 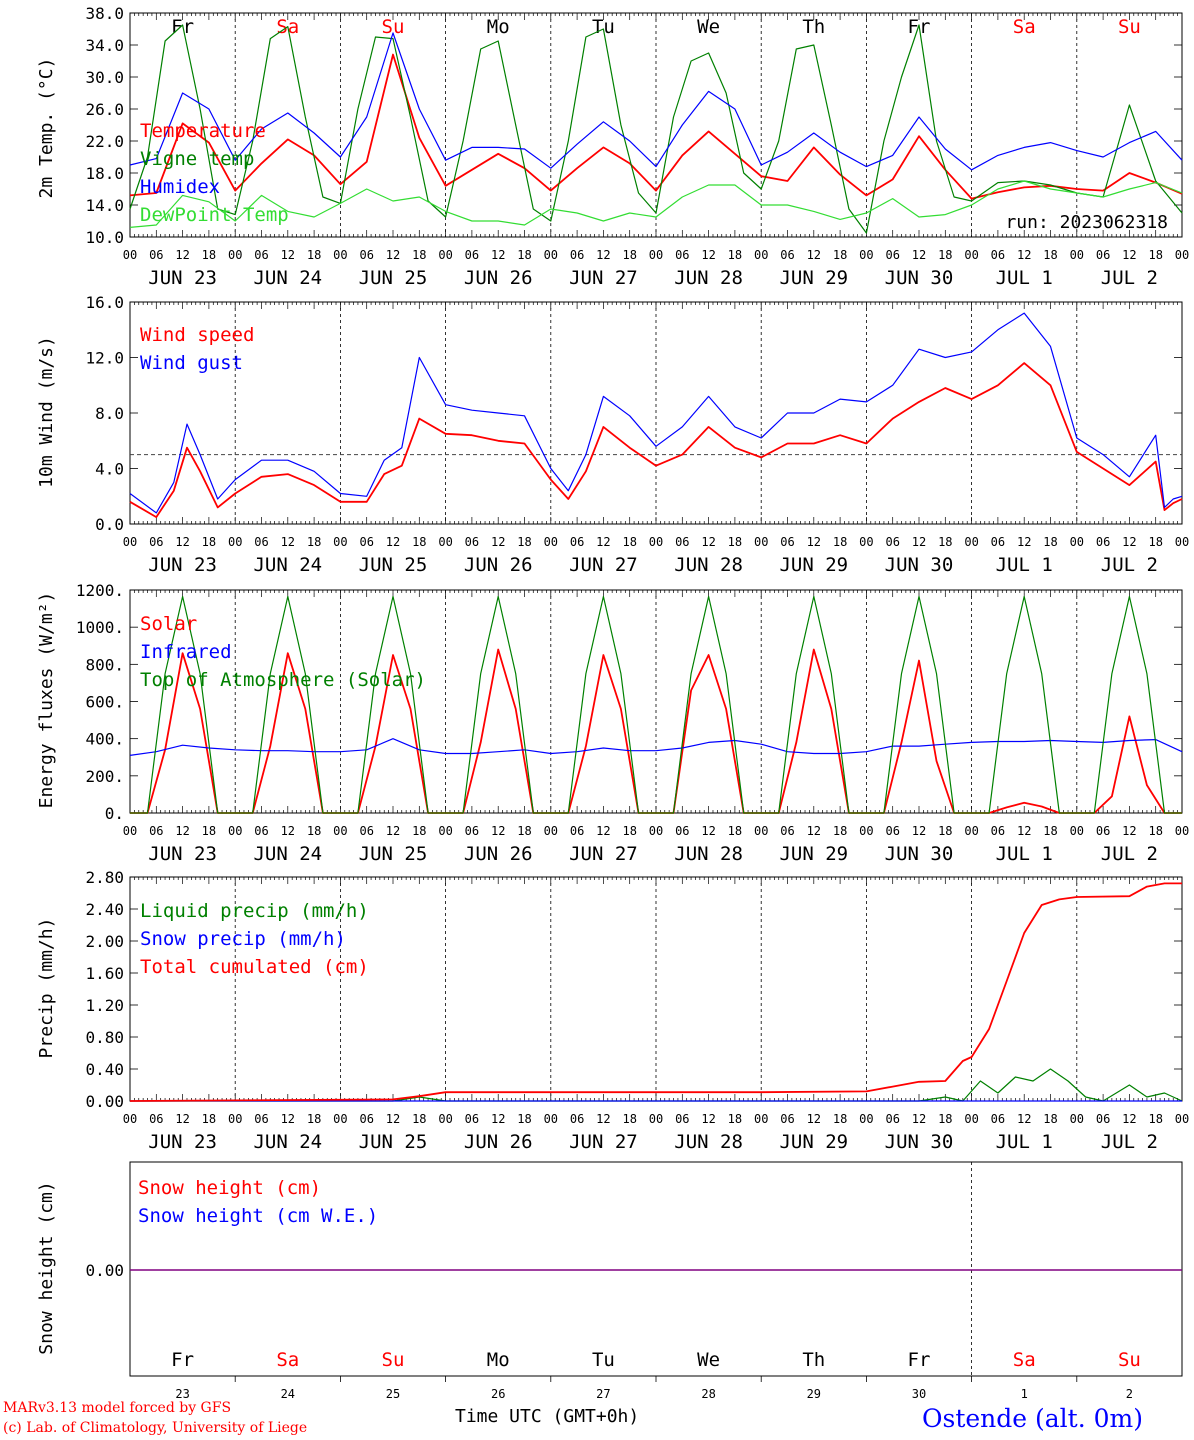 What do you see at coordinates (104, 358) in the screenshot?
I see `y-tick-label: 12.0` at bounding box center [104, 358].